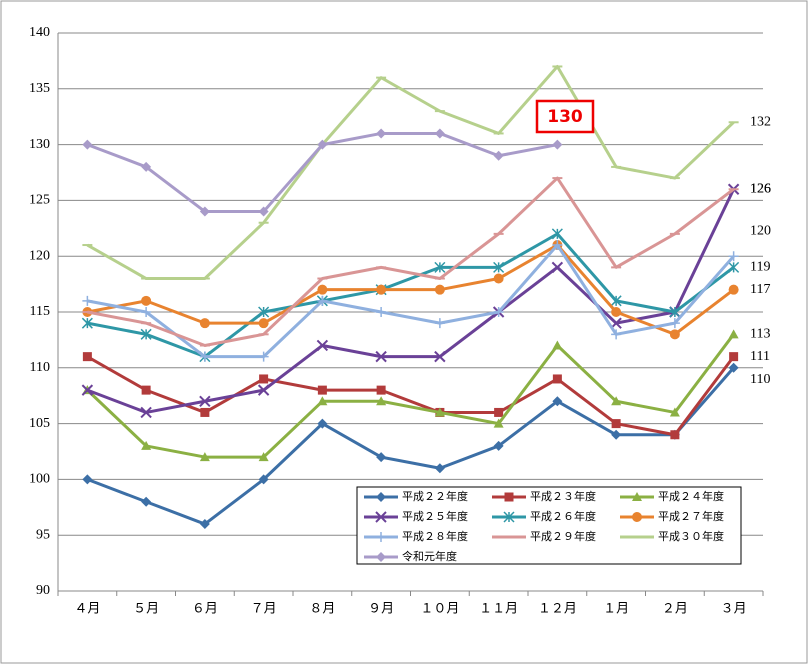  Describe the element at coordinates (675, 609) in the screenshot. I see `x-tick-label: ２月` at that location.